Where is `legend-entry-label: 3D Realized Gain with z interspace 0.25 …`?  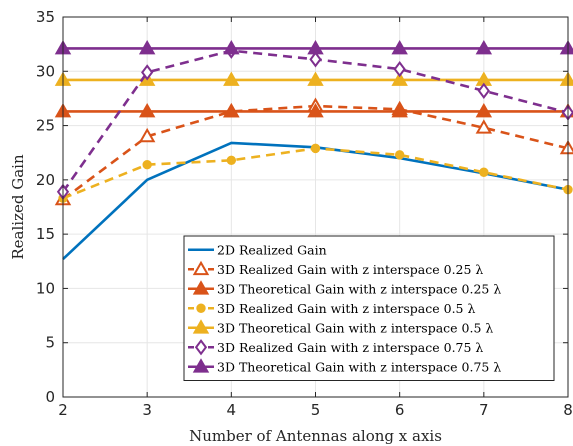
legend-entry-label: 3D Realized Gain with z interspace 0.25 … is located at coordinates (350, 269).